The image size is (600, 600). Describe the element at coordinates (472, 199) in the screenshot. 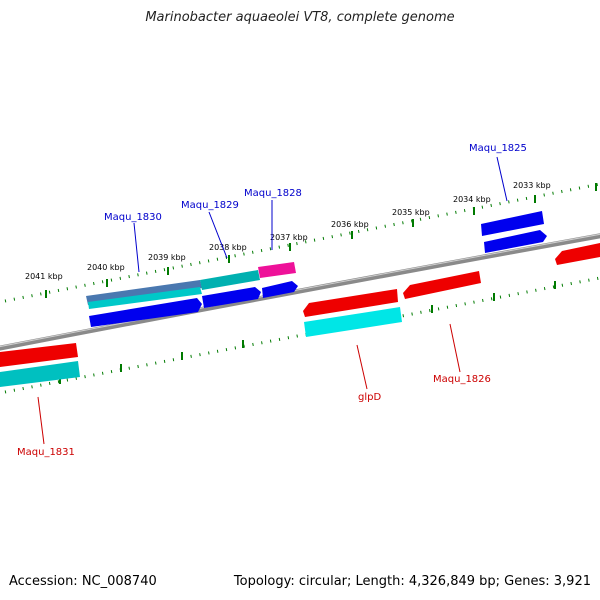

I see `tick-label: 2034 kbp` at that location.